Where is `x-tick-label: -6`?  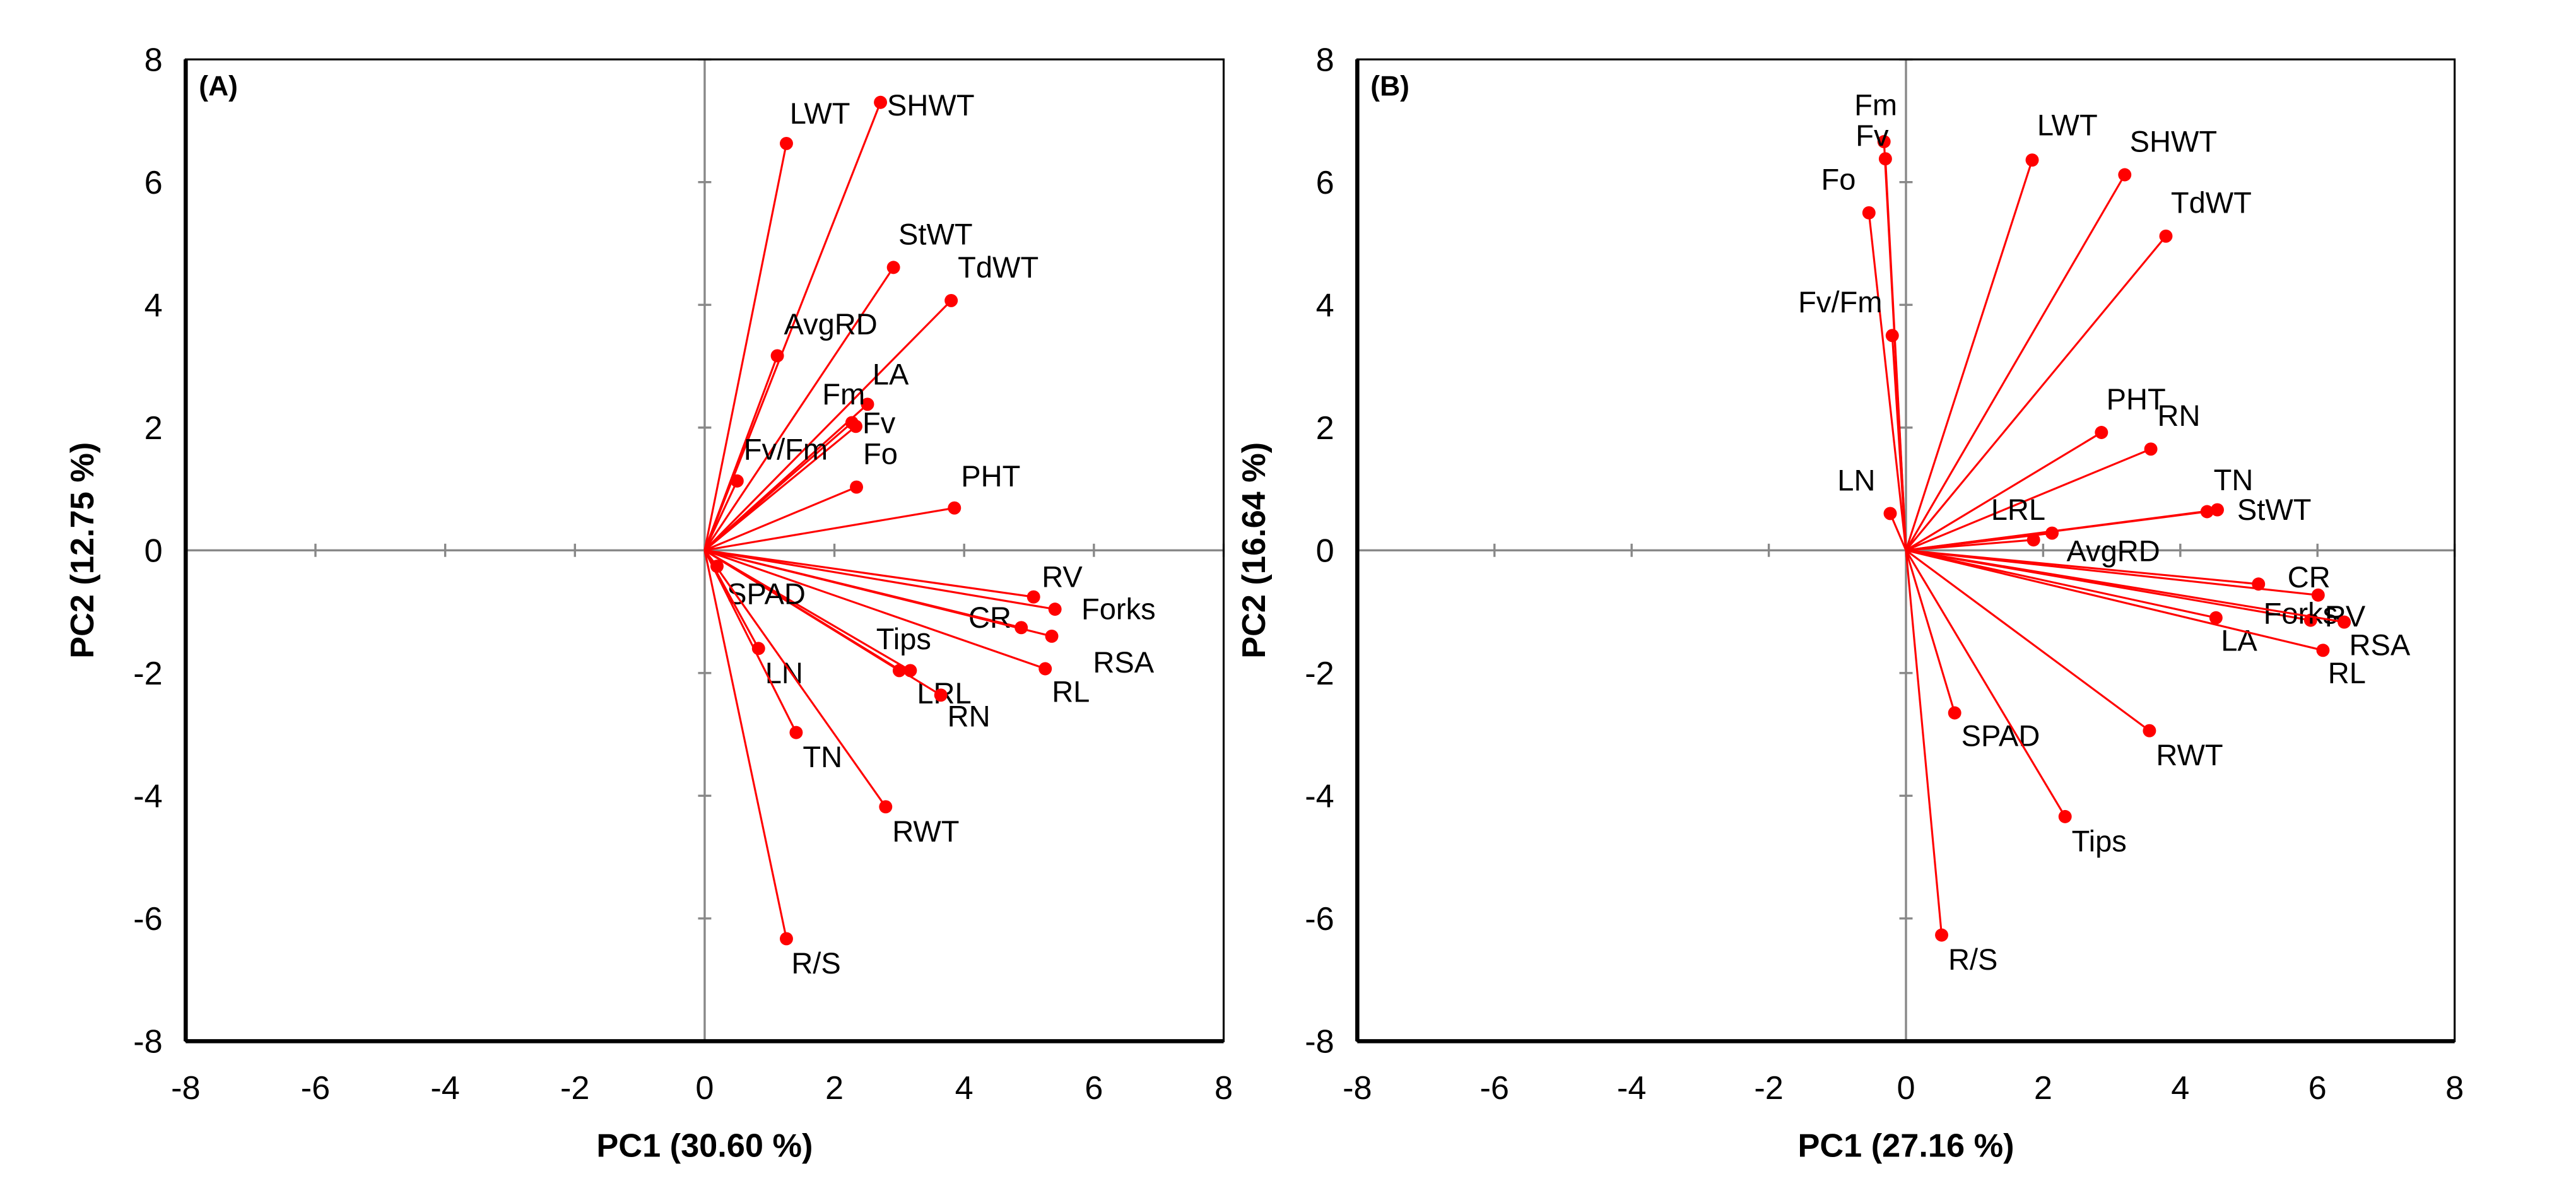
x-tick-label: -6 is located at coordinates (1495, 1088).